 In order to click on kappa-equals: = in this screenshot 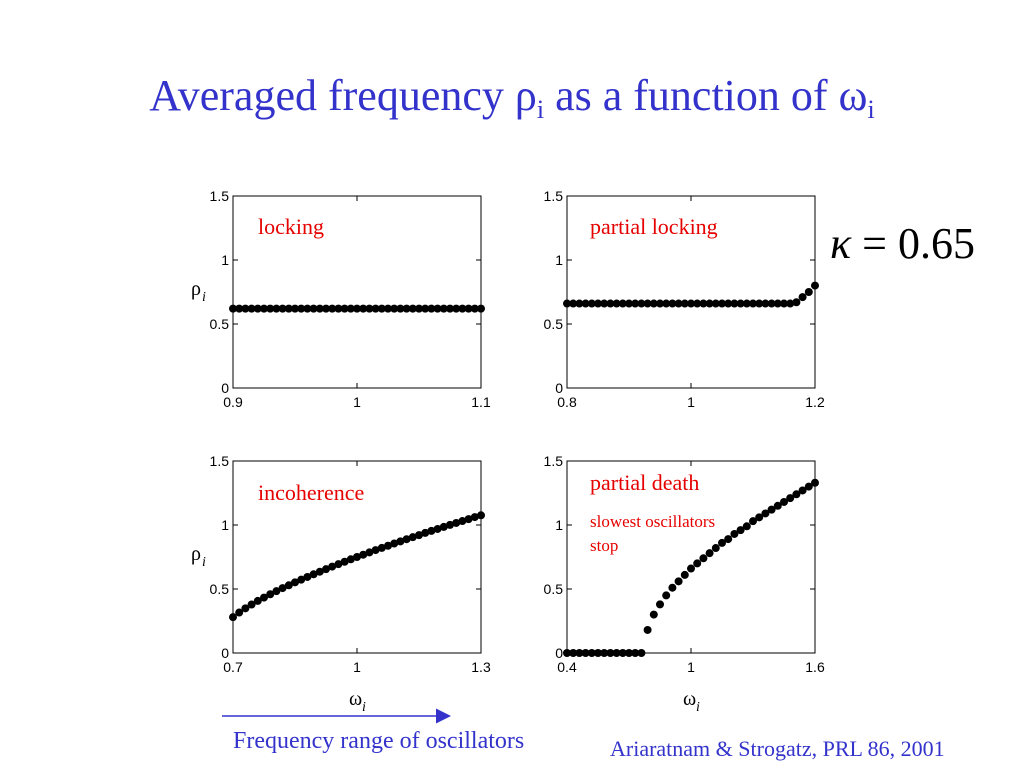, I will do `click(874, 243)`.